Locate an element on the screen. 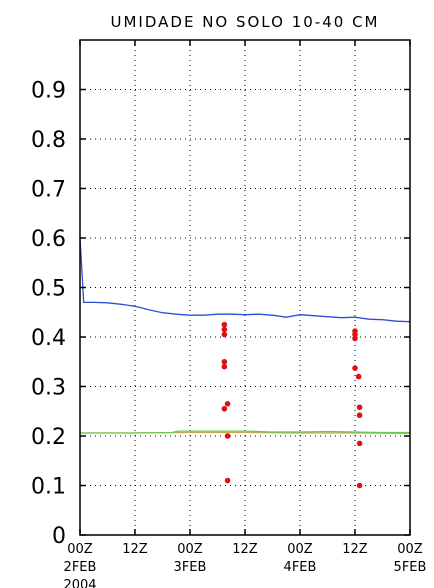  y-tick-label: 0 is located at coordinates (59, 536).